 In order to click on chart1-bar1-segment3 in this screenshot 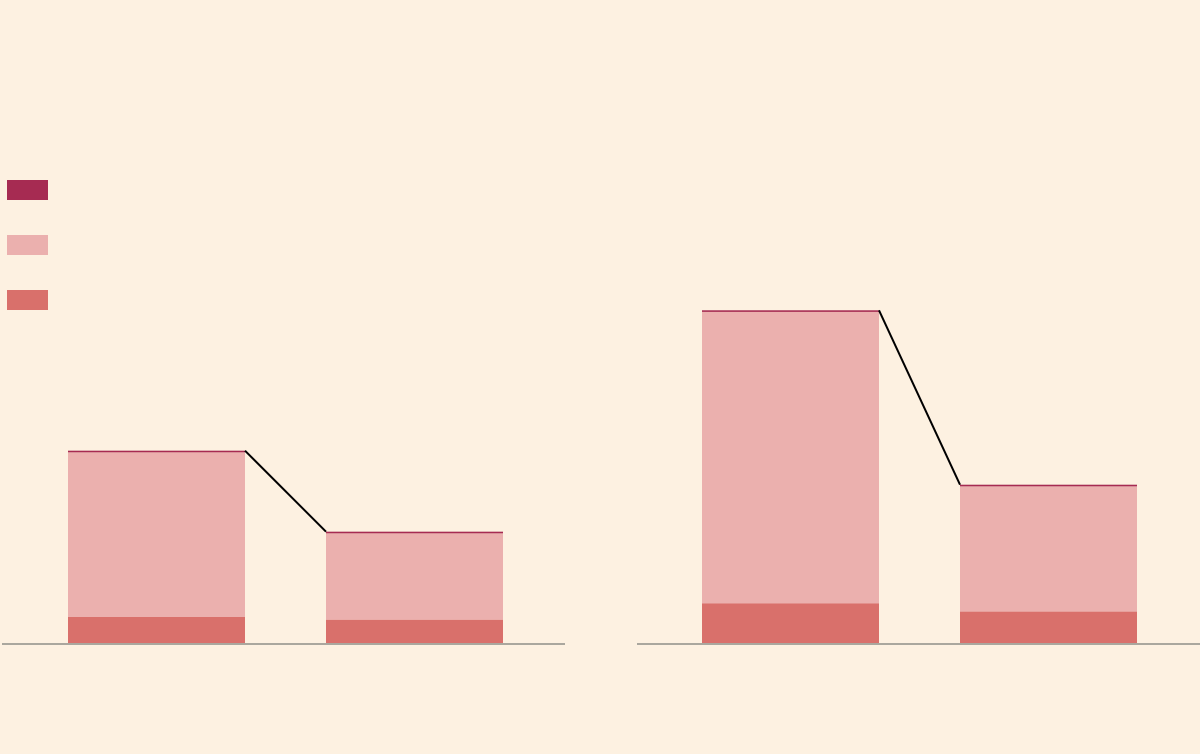, I will do `click(156, 451)`.